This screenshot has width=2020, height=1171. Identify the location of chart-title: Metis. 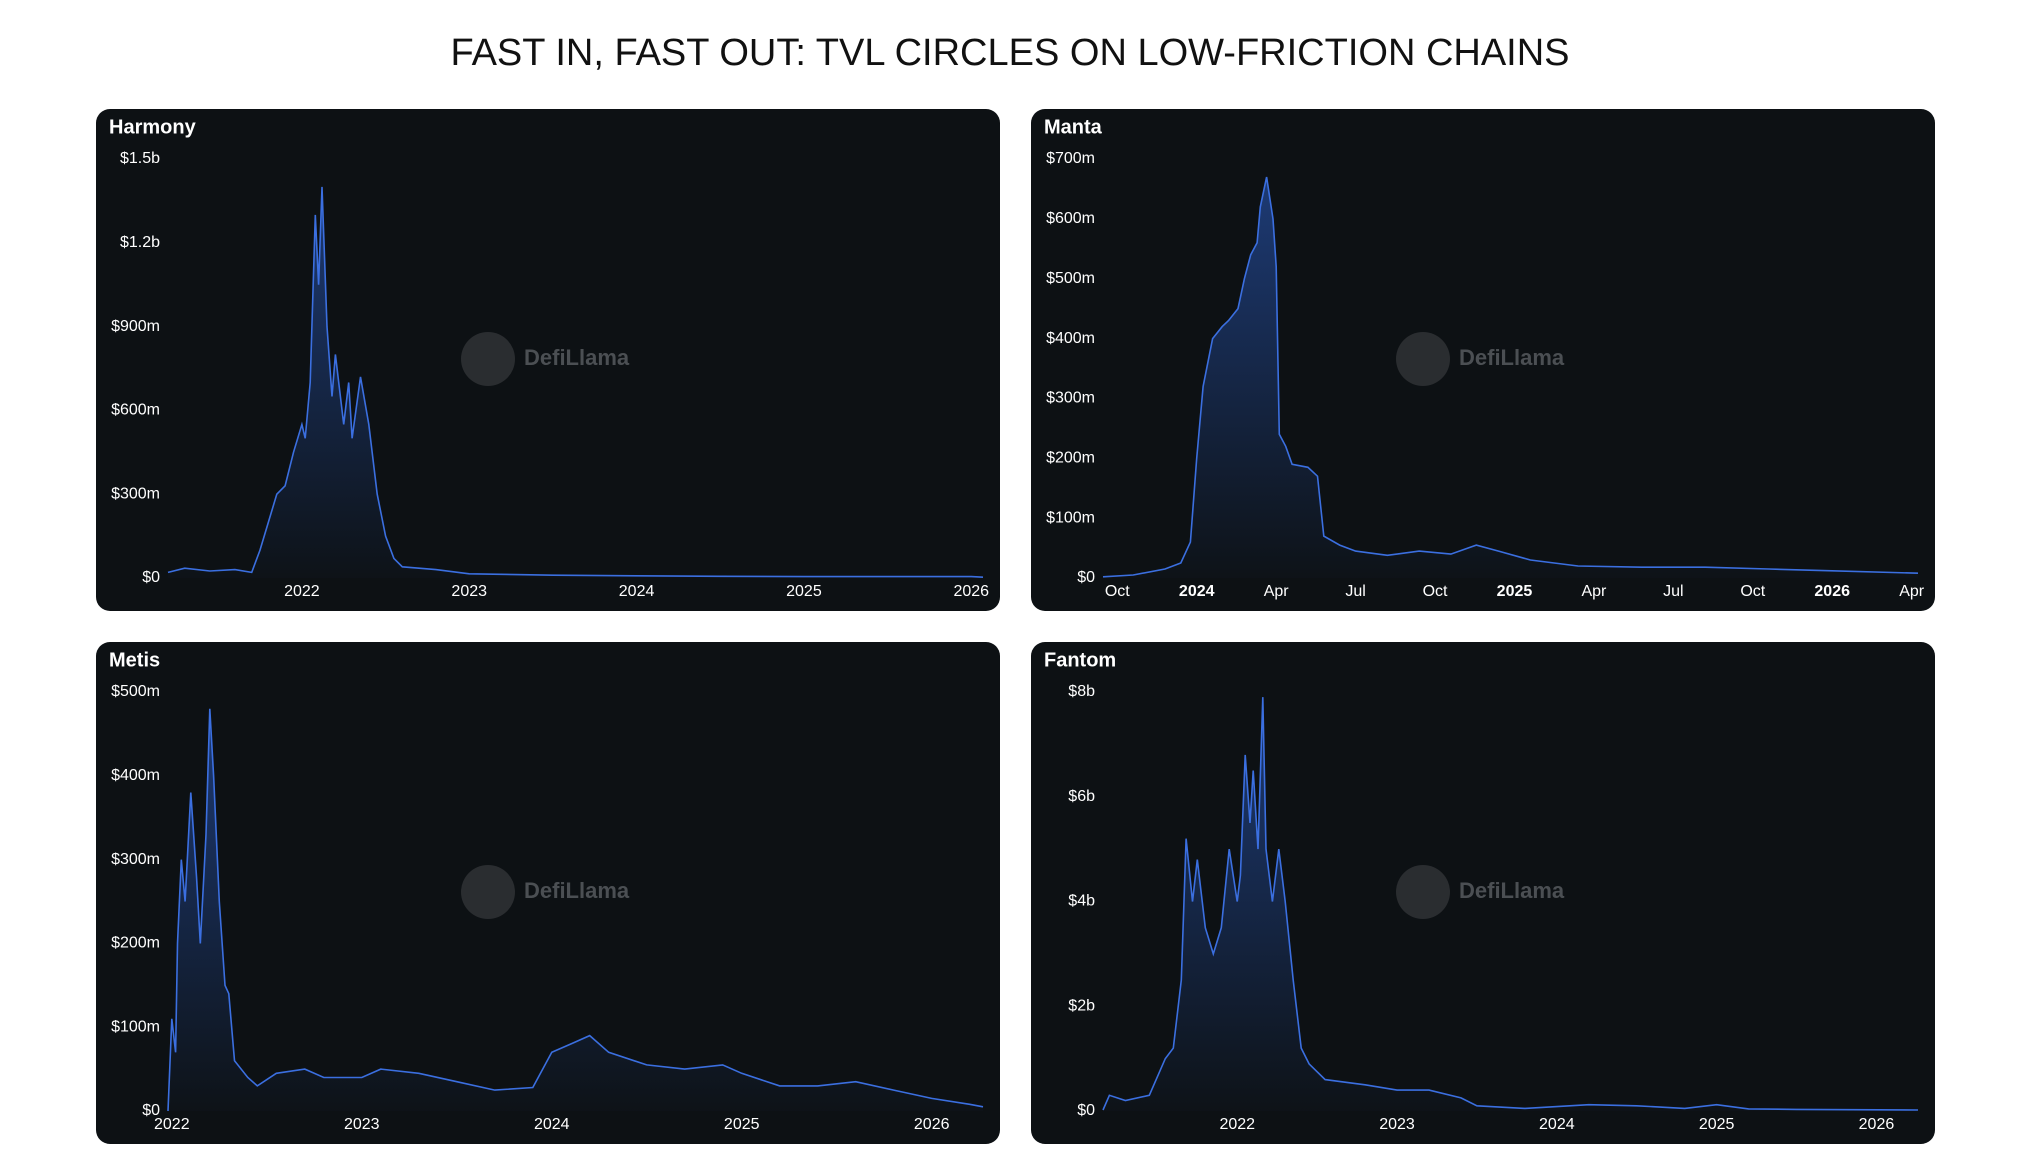
(134, 660).